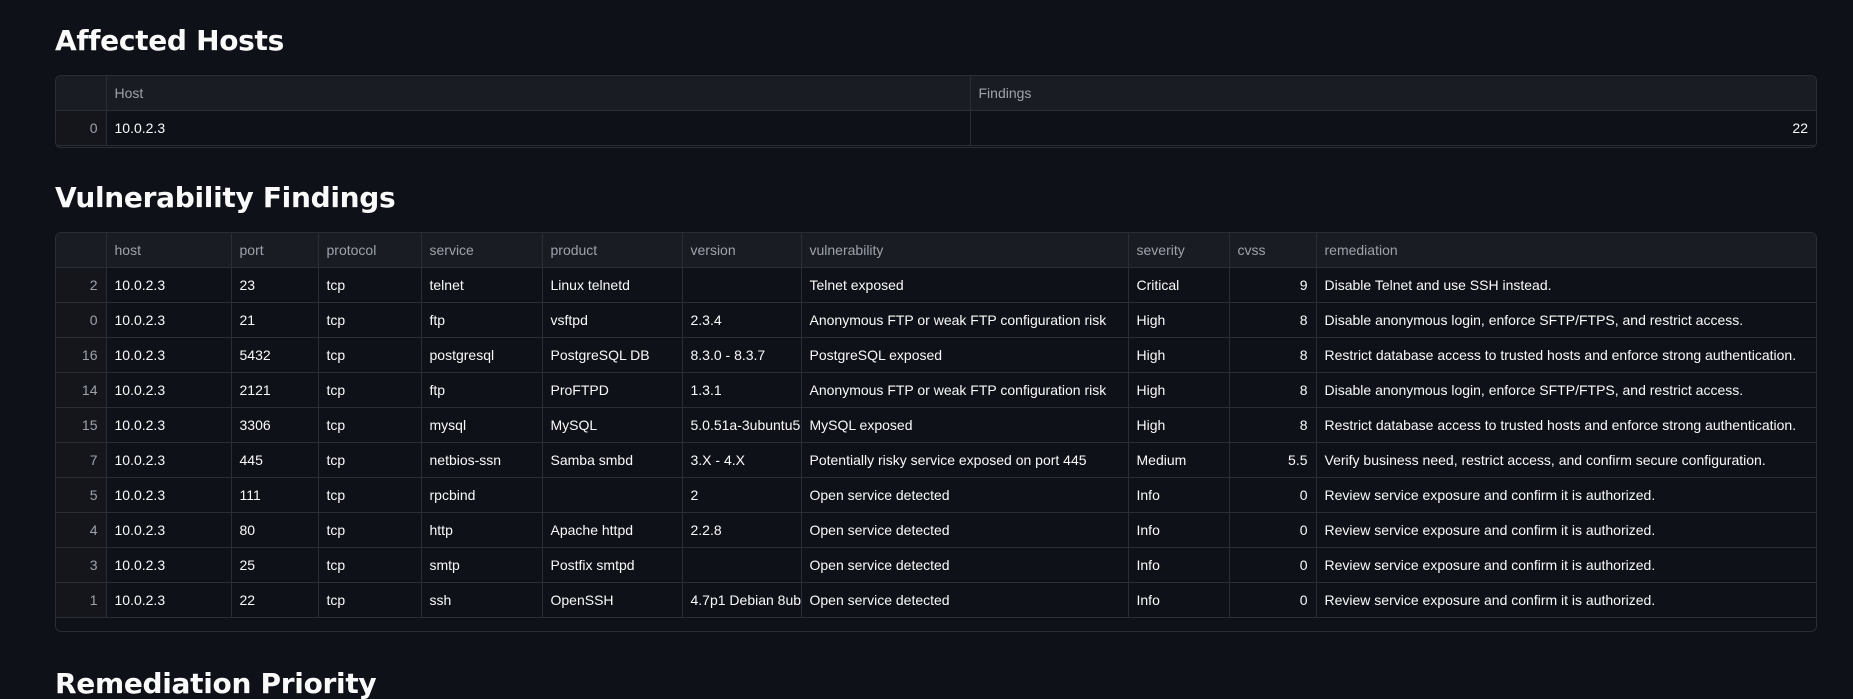  What do you see at coordinates (612, 390) in the screenshot?
I see `product-cell: ProFTPD` at bounding box center [612, 390].